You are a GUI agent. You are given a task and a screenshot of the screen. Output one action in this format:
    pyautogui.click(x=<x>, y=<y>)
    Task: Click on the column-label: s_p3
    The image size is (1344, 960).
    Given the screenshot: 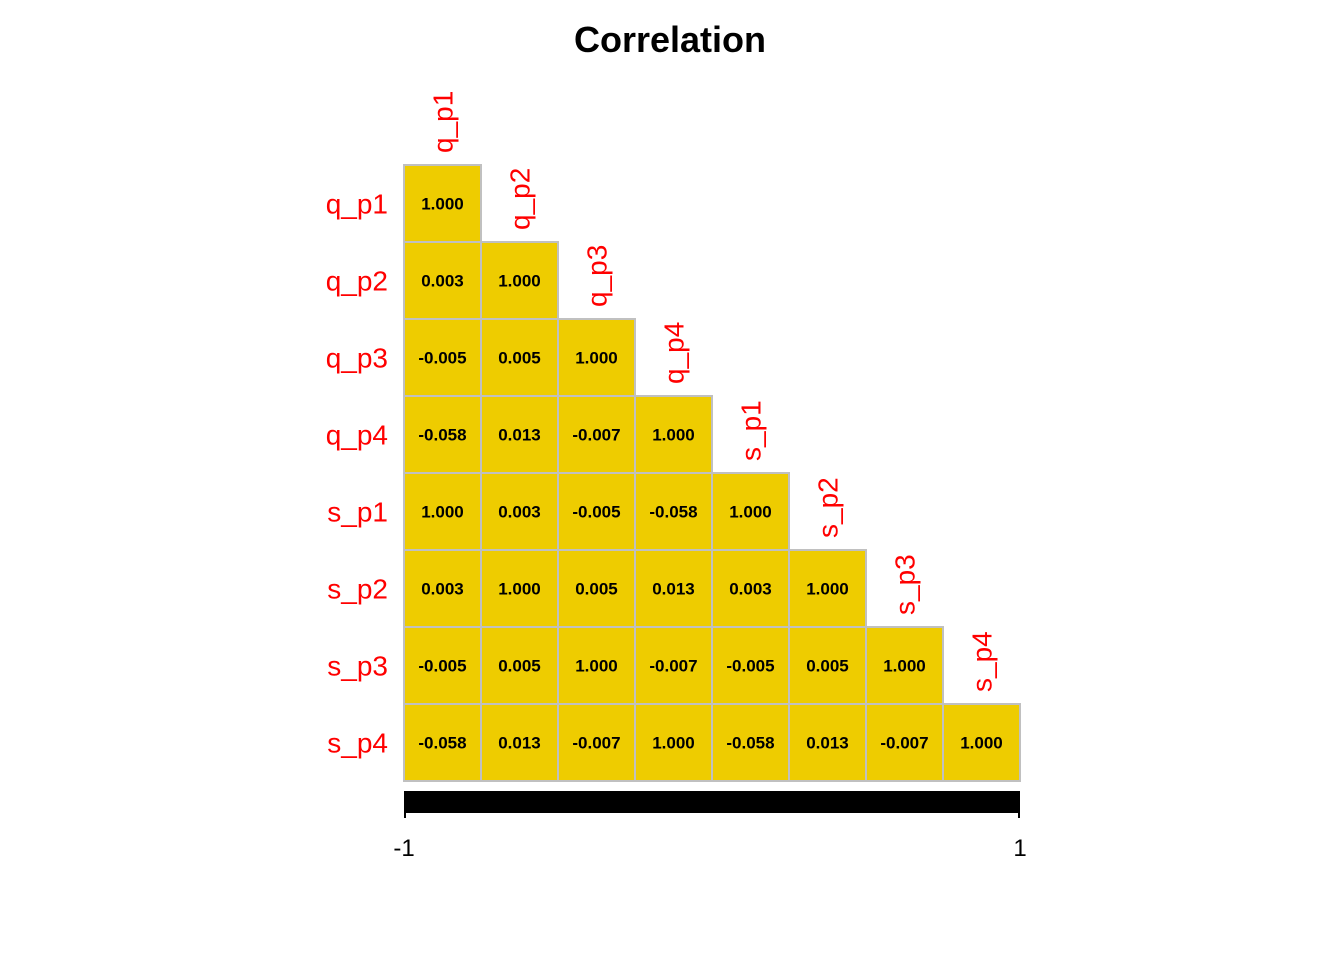 What is the action you would take?
    pyautogui.click(x=905, y=584)
    